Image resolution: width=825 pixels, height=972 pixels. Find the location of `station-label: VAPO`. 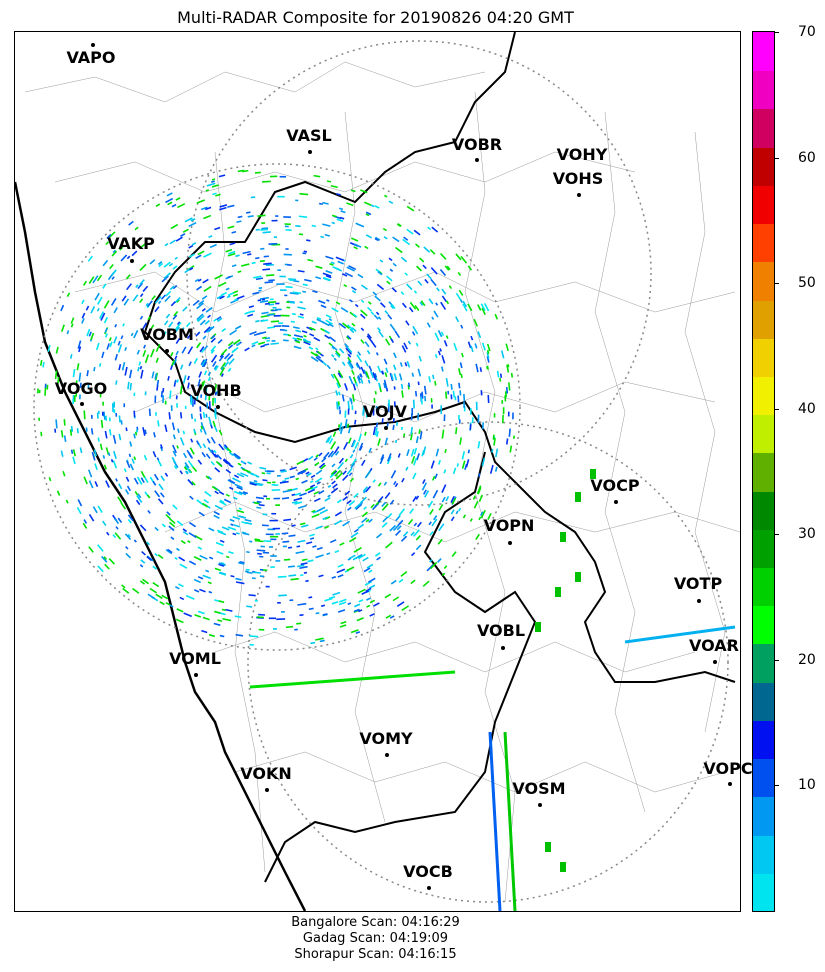

station-label: VAPO is located at coordinates (91, 57).